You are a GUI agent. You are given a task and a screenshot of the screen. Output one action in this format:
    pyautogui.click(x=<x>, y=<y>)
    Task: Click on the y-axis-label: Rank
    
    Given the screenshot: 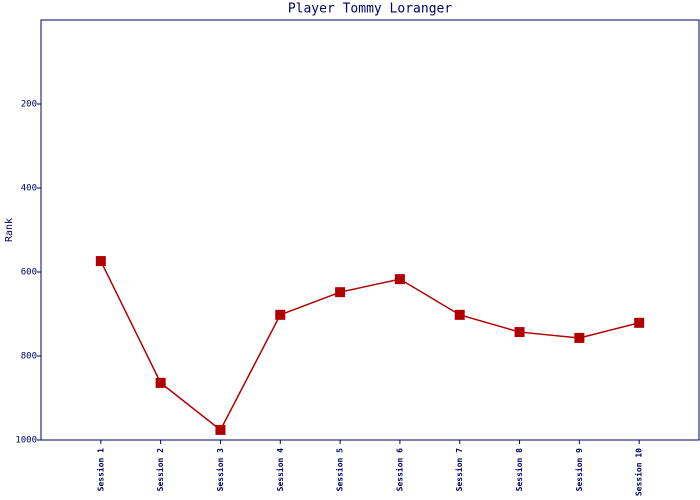 What is the action you would take?
    pyautogui.click(x=9, y=230)
    